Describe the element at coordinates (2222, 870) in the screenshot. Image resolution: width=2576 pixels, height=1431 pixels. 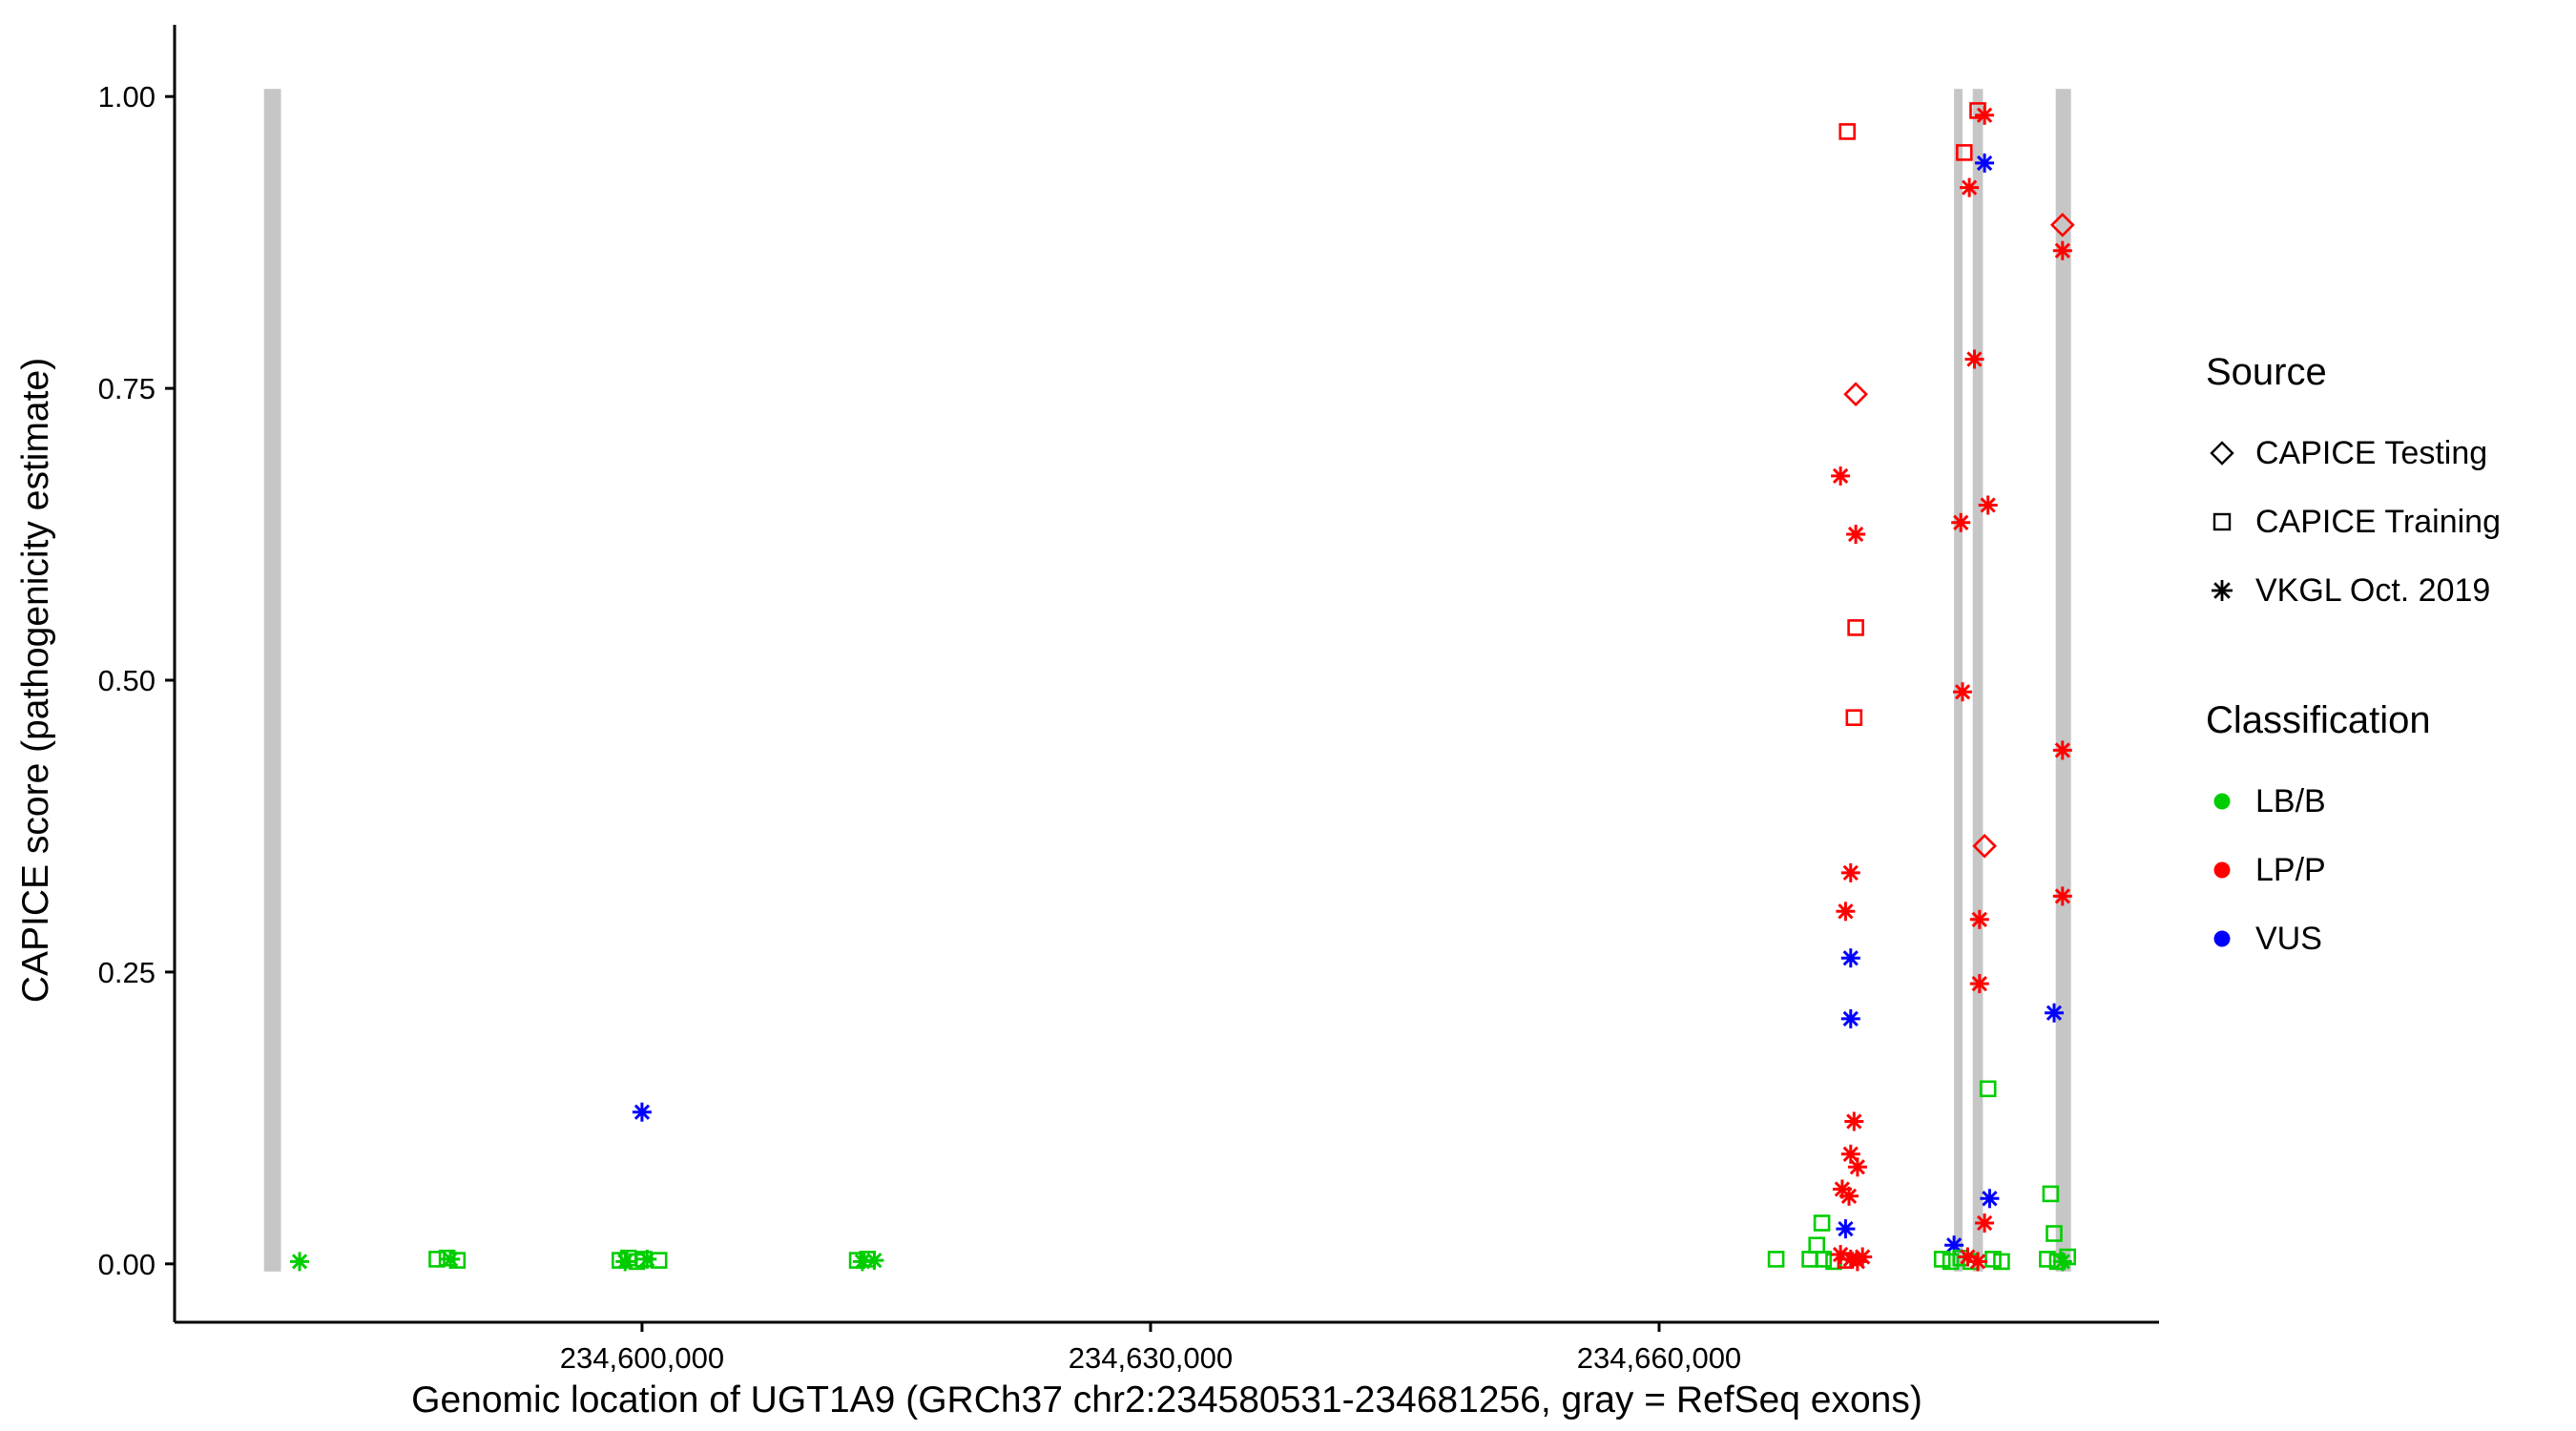
I see `red-dot-icon` at that location.